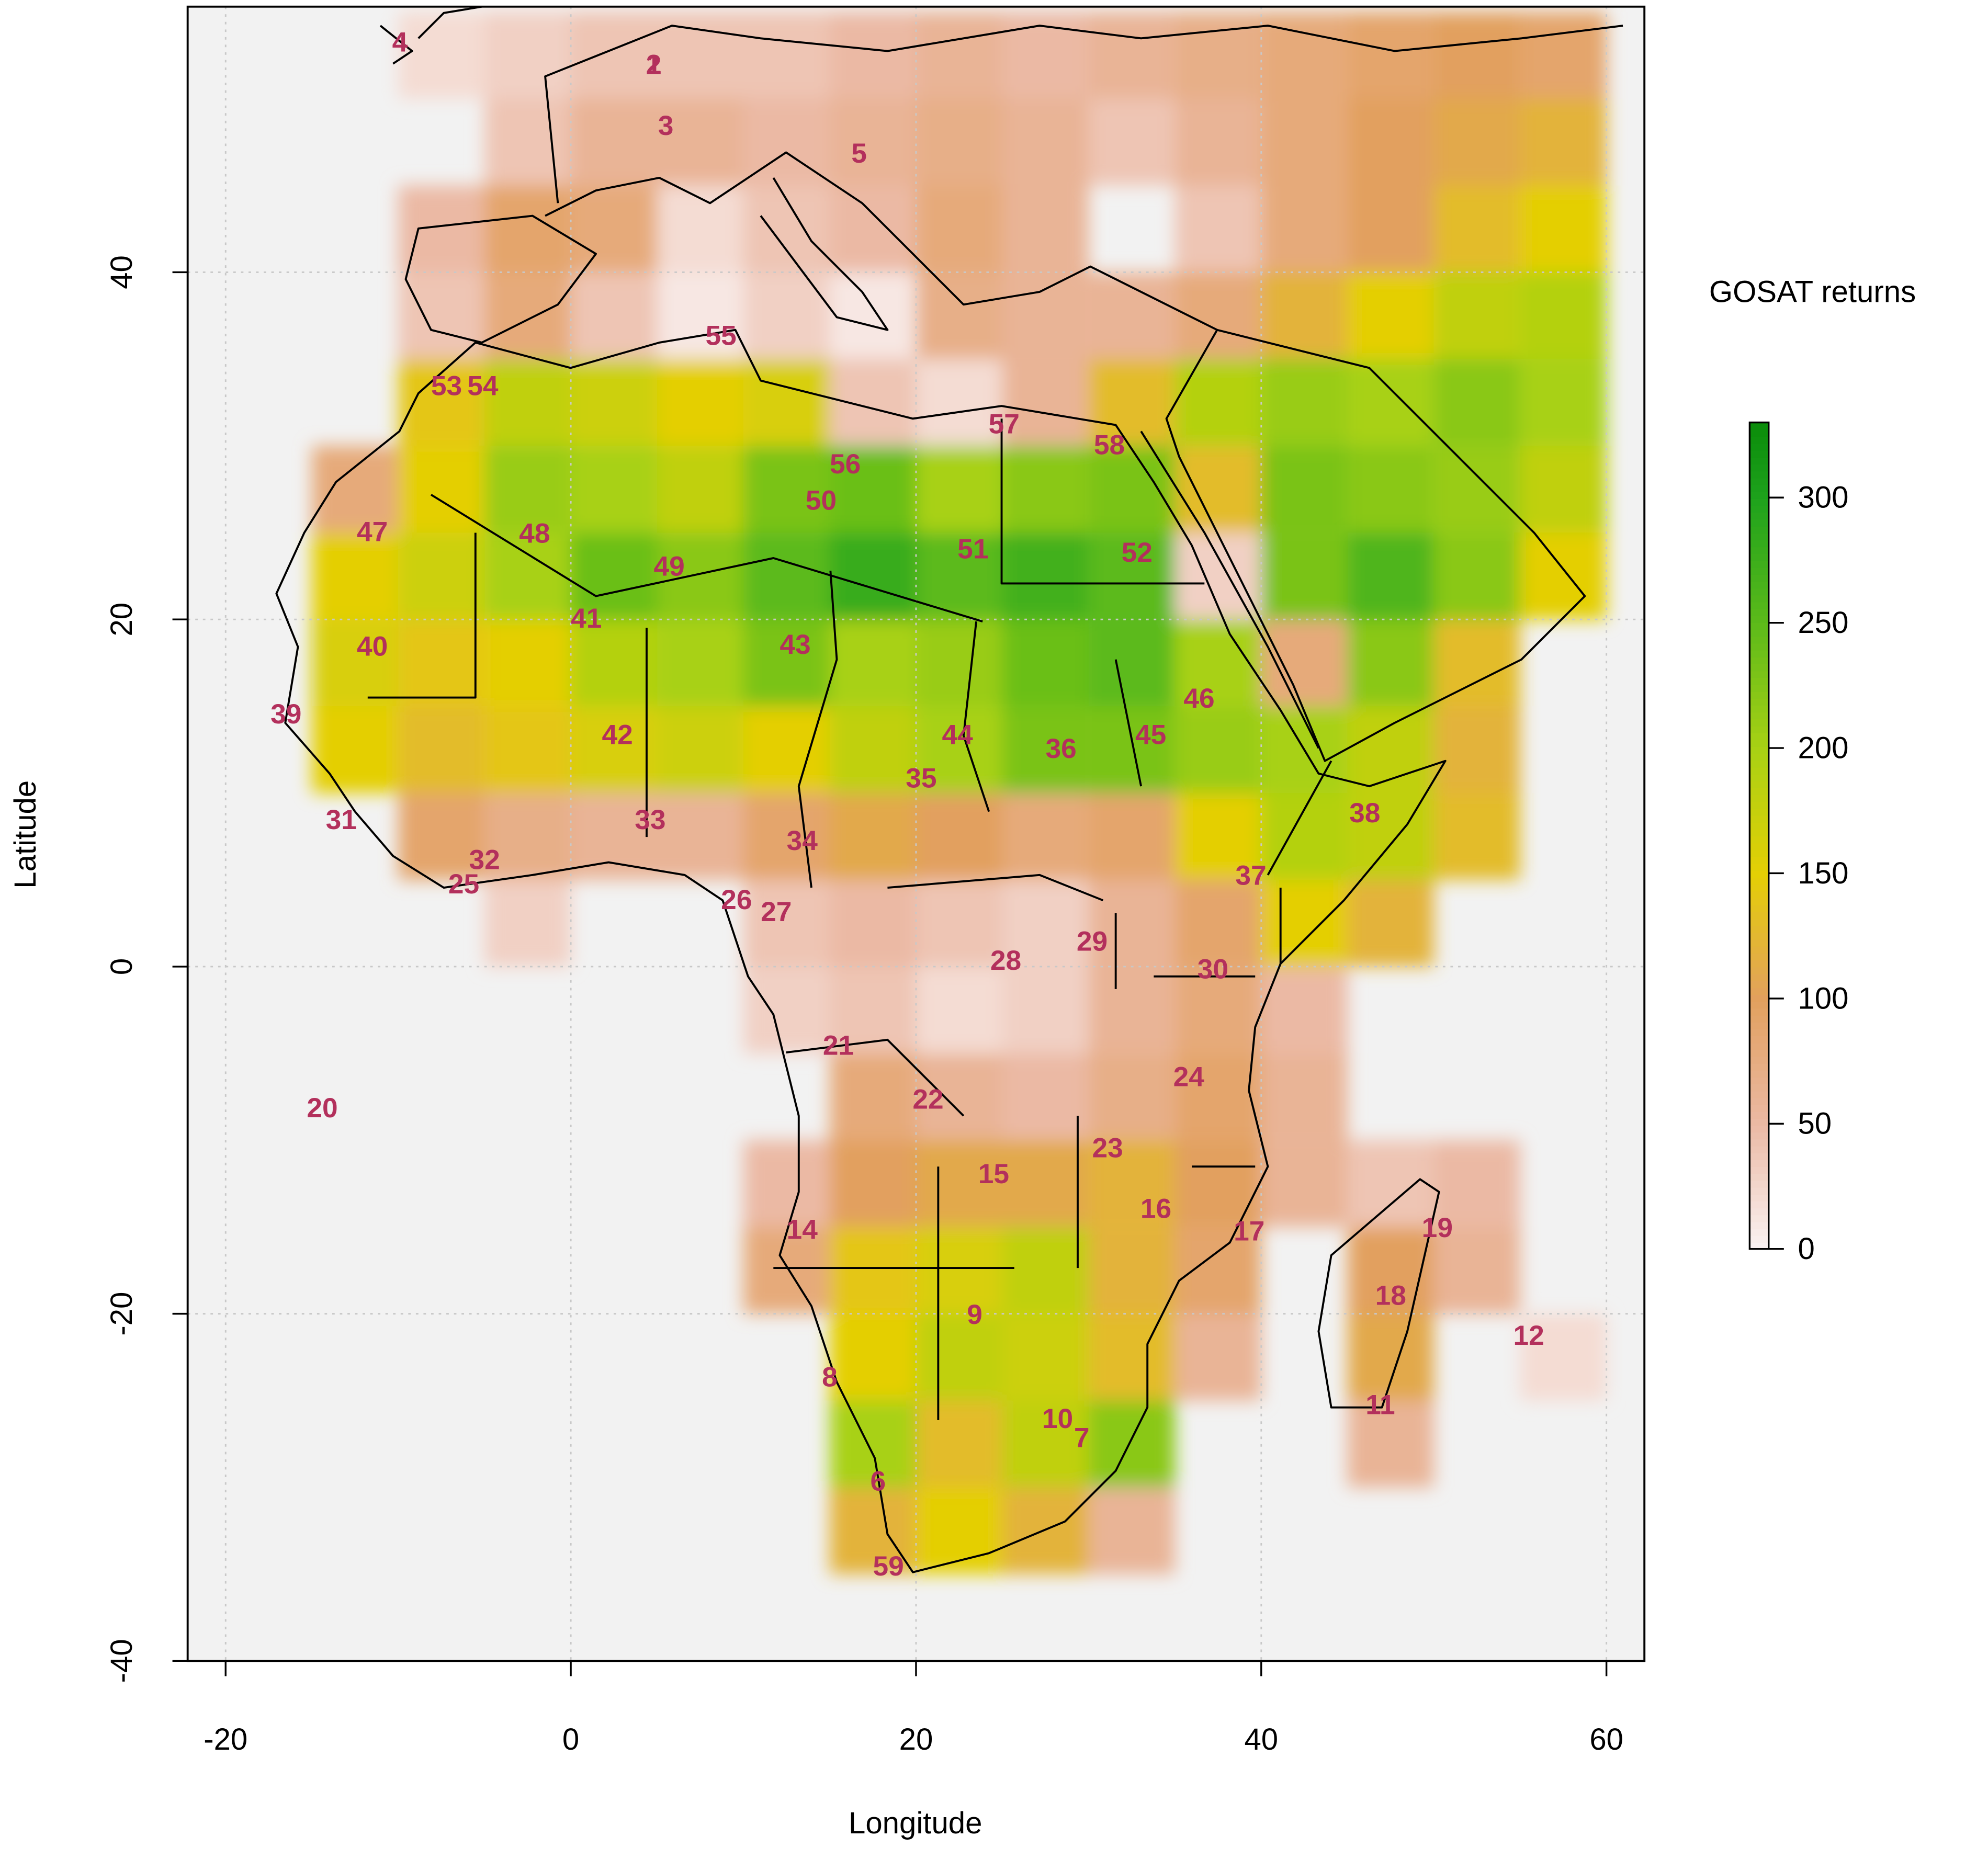  What do you see at coordinates (122, 966) in the screenshot?
I see `y-tick-label: 0` at bounding box center [122, 966].